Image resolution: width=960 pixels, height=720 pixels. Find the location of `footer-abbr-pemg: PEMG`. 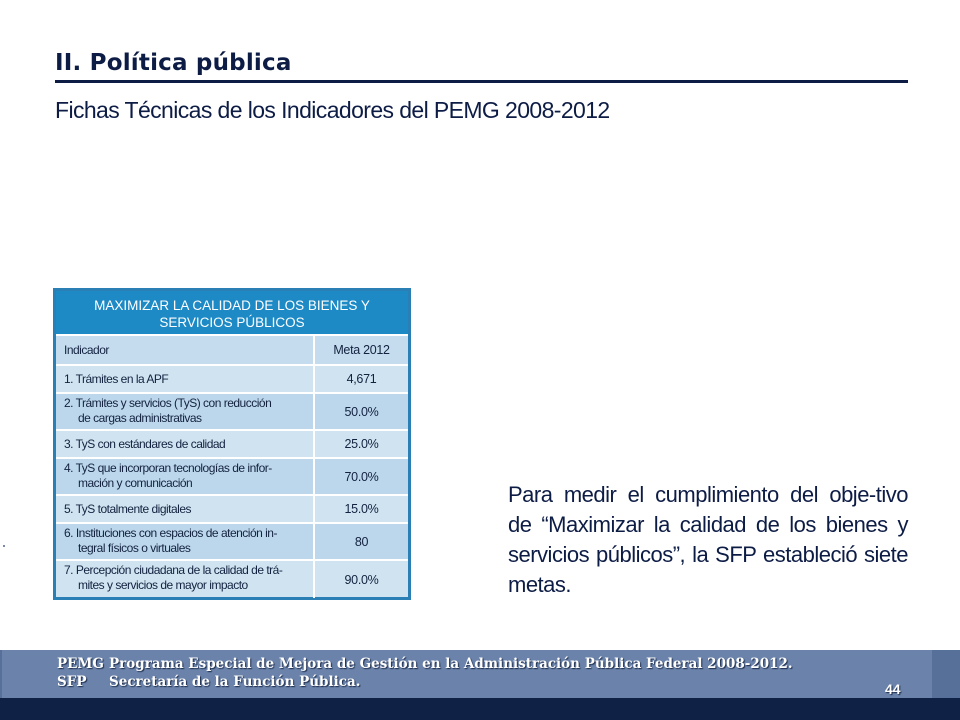

footer-abbr-pemg: PEMG is located at coordinates (80, 664).